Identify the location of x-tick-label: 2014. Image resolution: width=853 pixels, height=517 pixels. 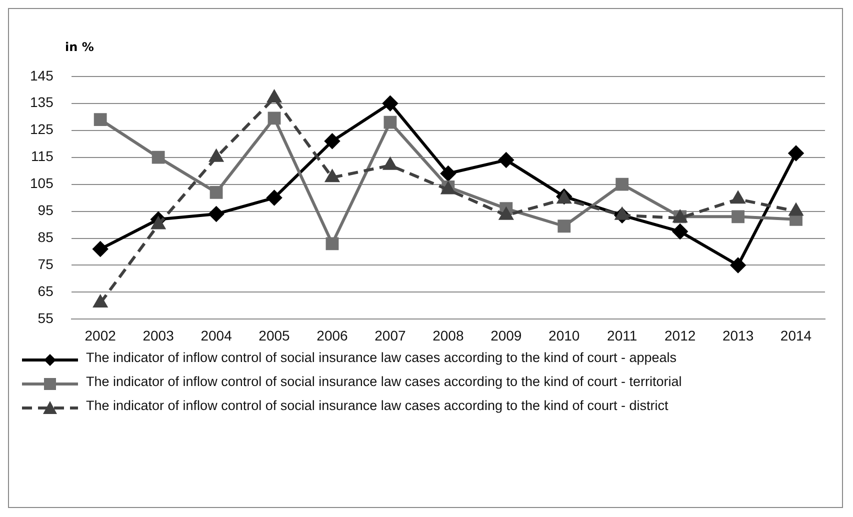
(796, 335).